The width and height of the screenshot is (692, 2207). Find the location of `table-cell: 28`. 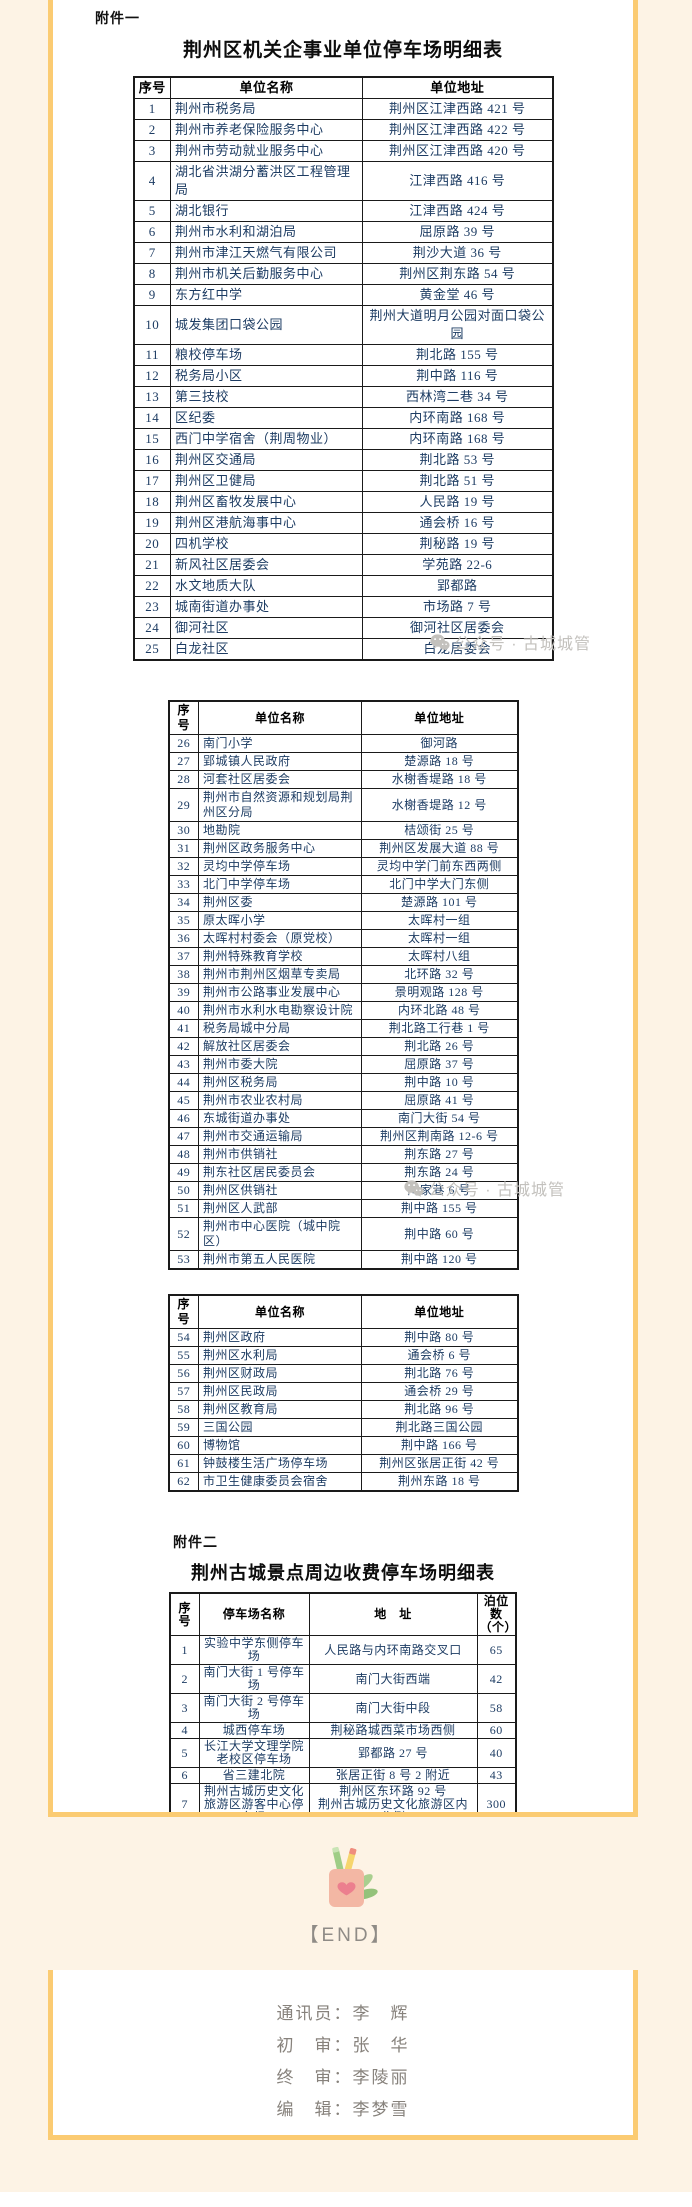

table-cell: 28 is located at coordinates (183, 779).